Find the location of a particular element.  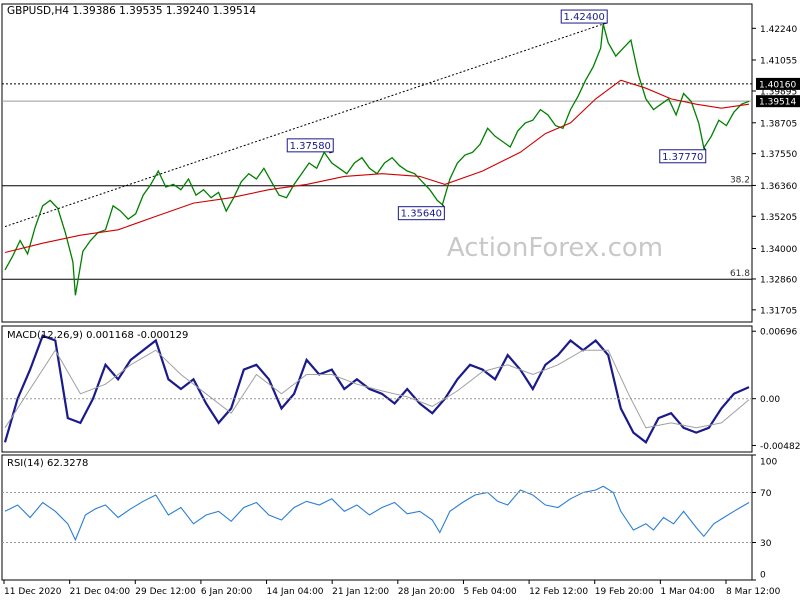

x-tick-label: 5 Feb 04:00 is located at coordinates (490, 592).